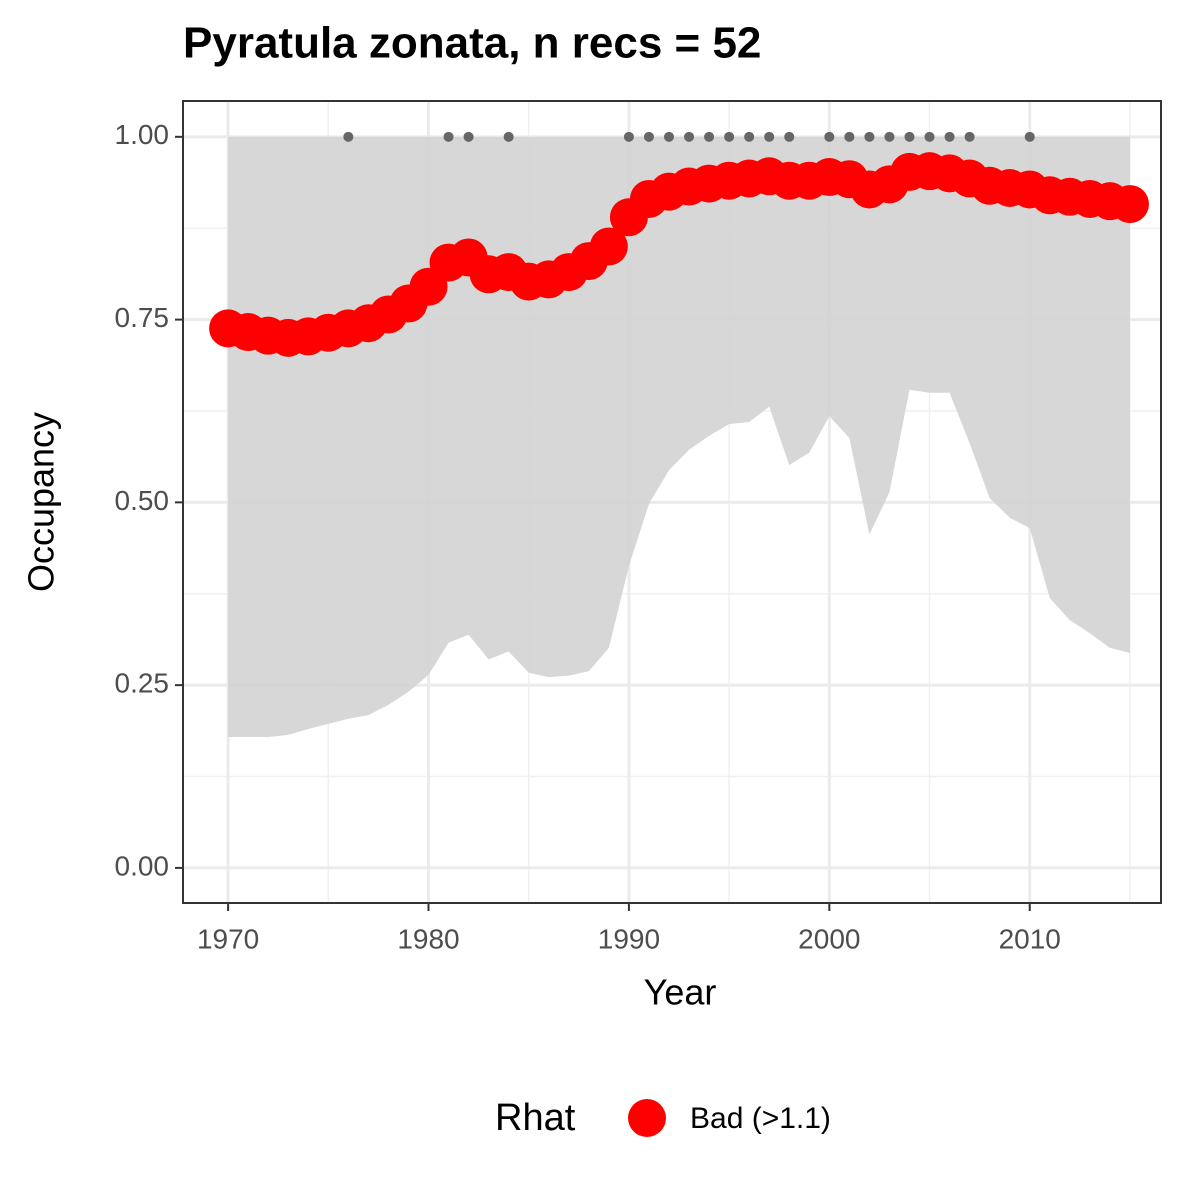 This screenshot has width=1200, height=1200. Describe the element at coordinates (472, 43) in the screenshot. I see `chart-title: Pyratula zonata, n recs = 52` at that location.